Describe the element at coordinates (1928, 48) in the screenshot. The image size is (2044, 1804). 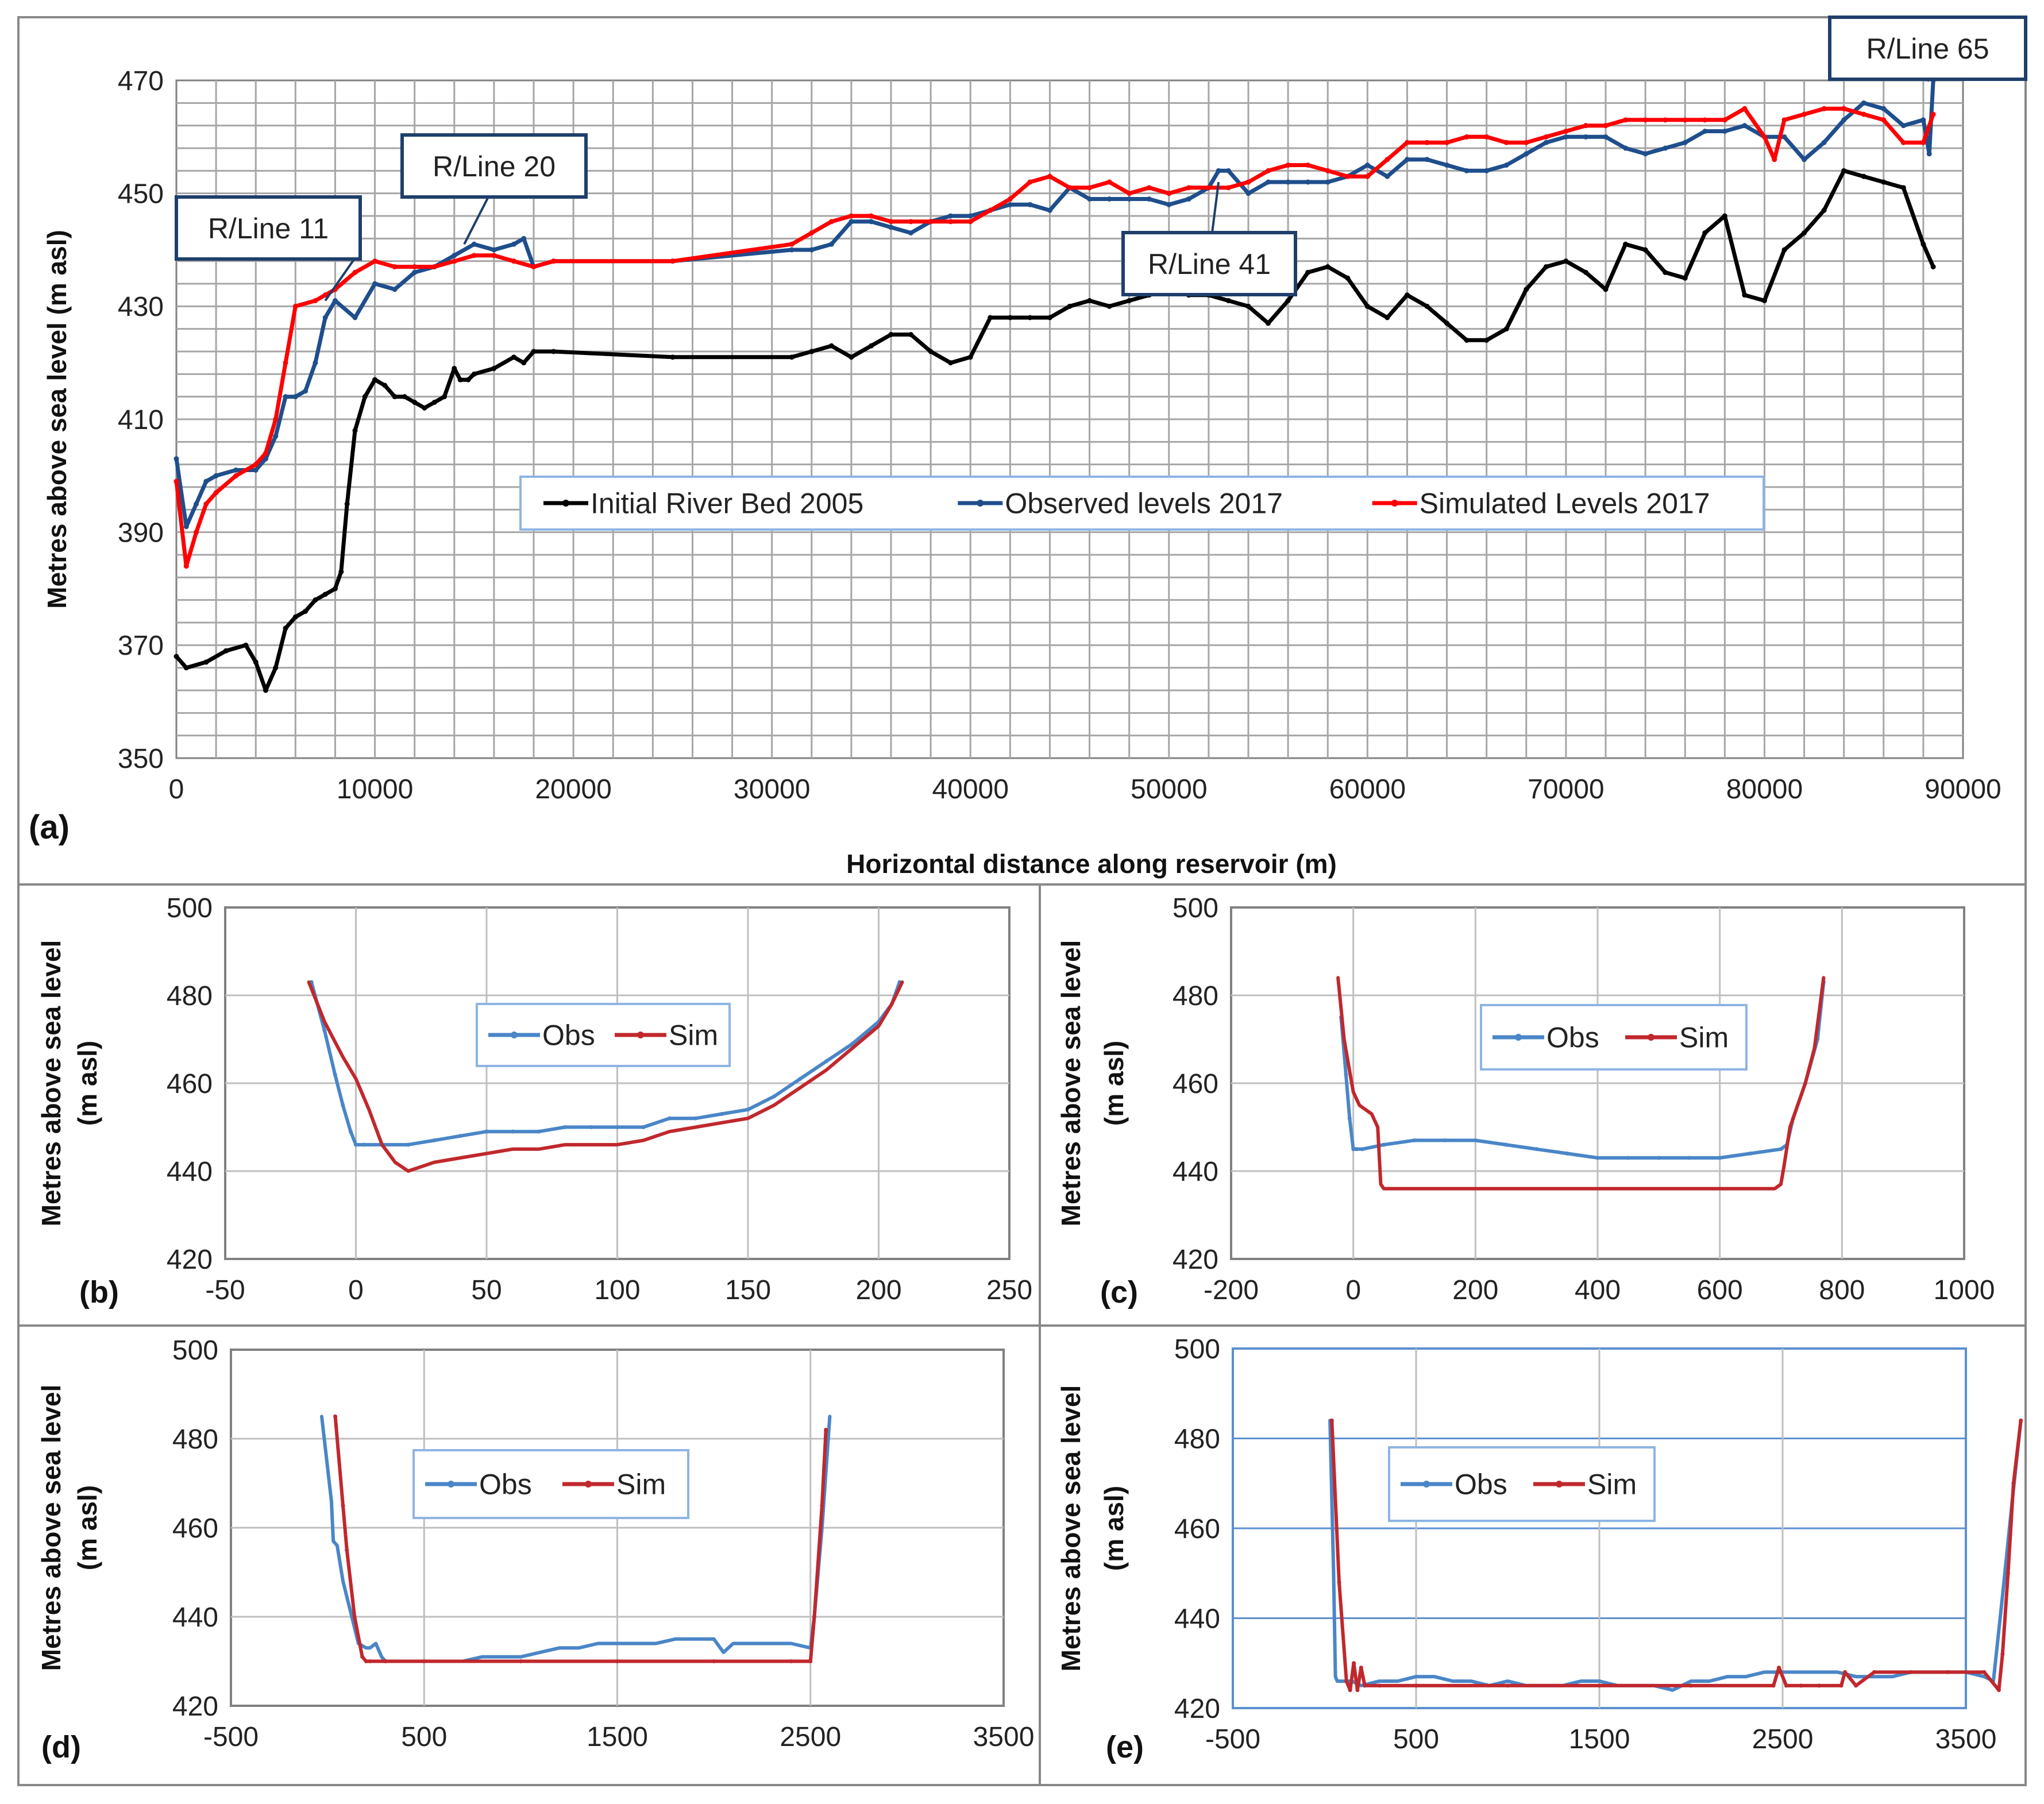
I see `callout-box` at that location.